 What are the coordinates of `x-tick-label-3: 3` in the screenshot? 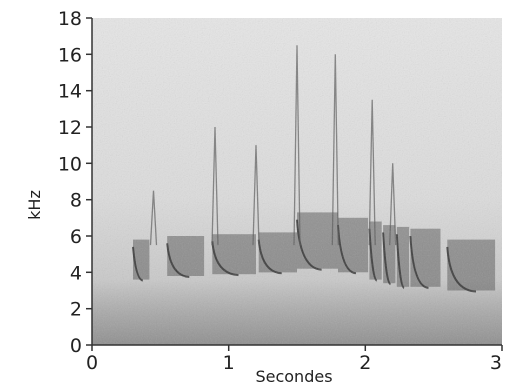 It's located at (496, 363).